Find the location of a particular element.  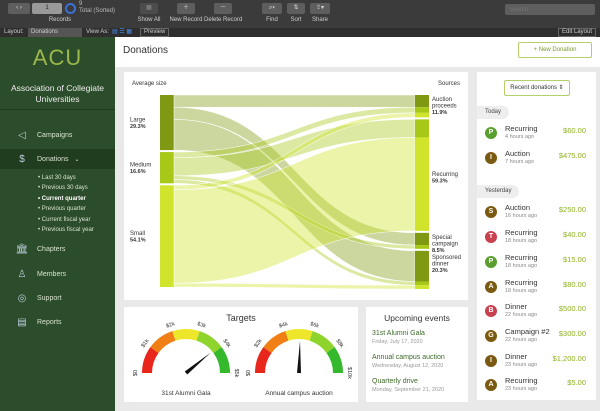

sankey-label: Average size is located at coordinates (149, 84).